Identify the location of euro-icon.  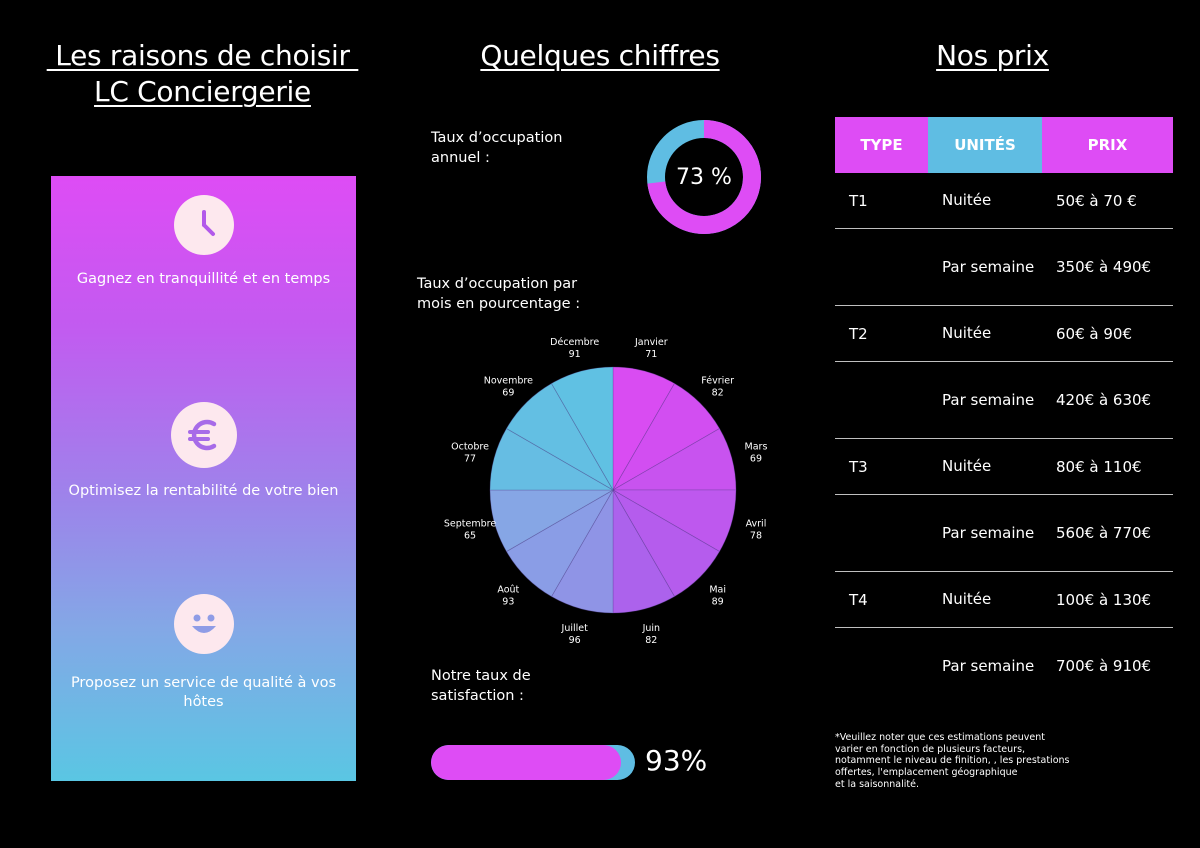
(203, 435).